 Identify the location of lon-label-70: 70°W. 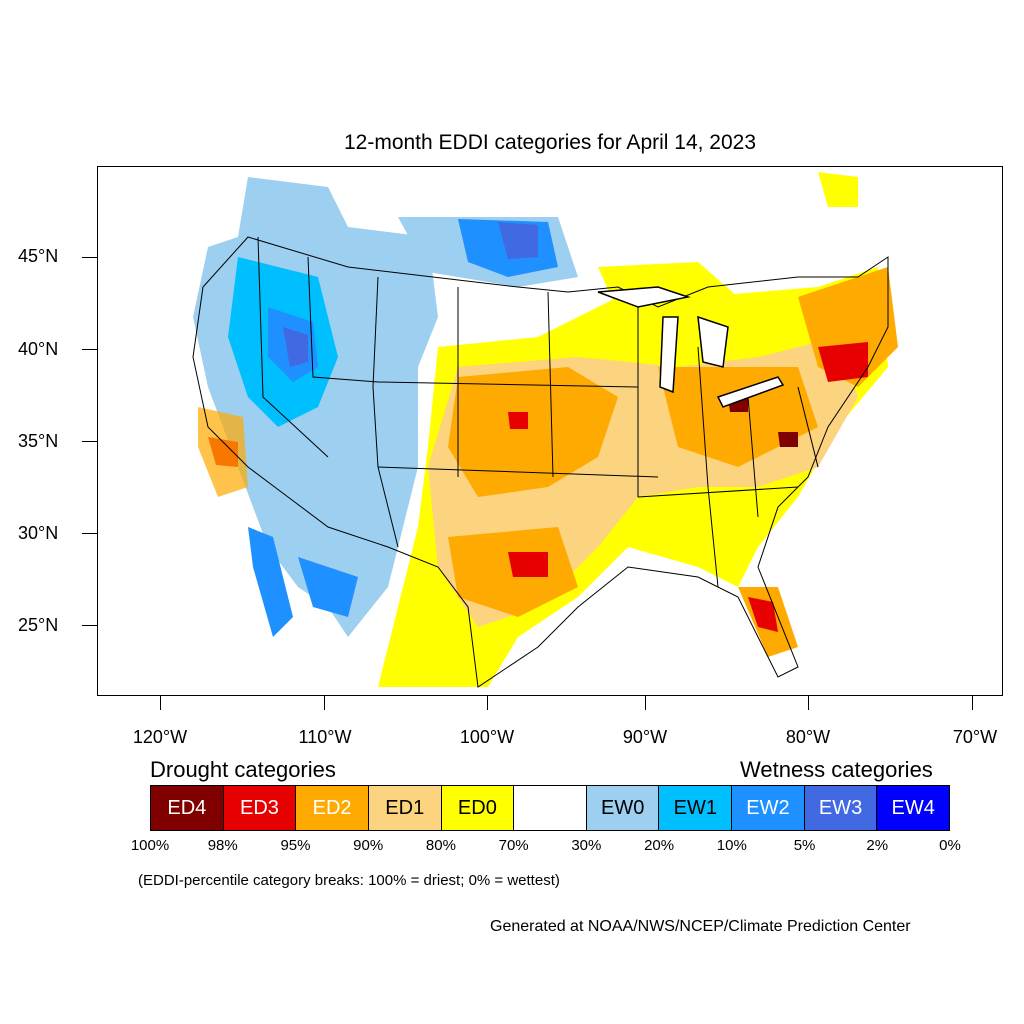
(975, 737).